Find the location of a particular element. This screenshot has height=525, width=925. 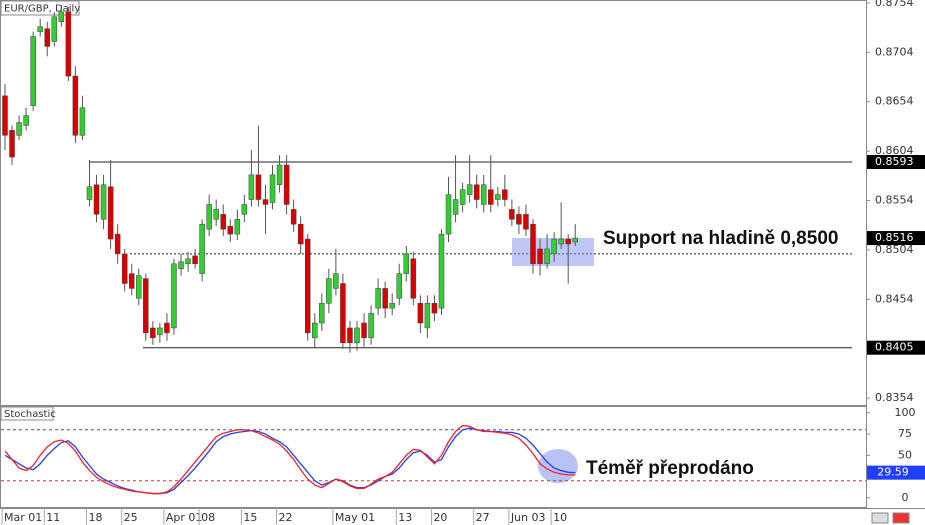

x-tick-label: 20 is located at coordinates (440, 517).